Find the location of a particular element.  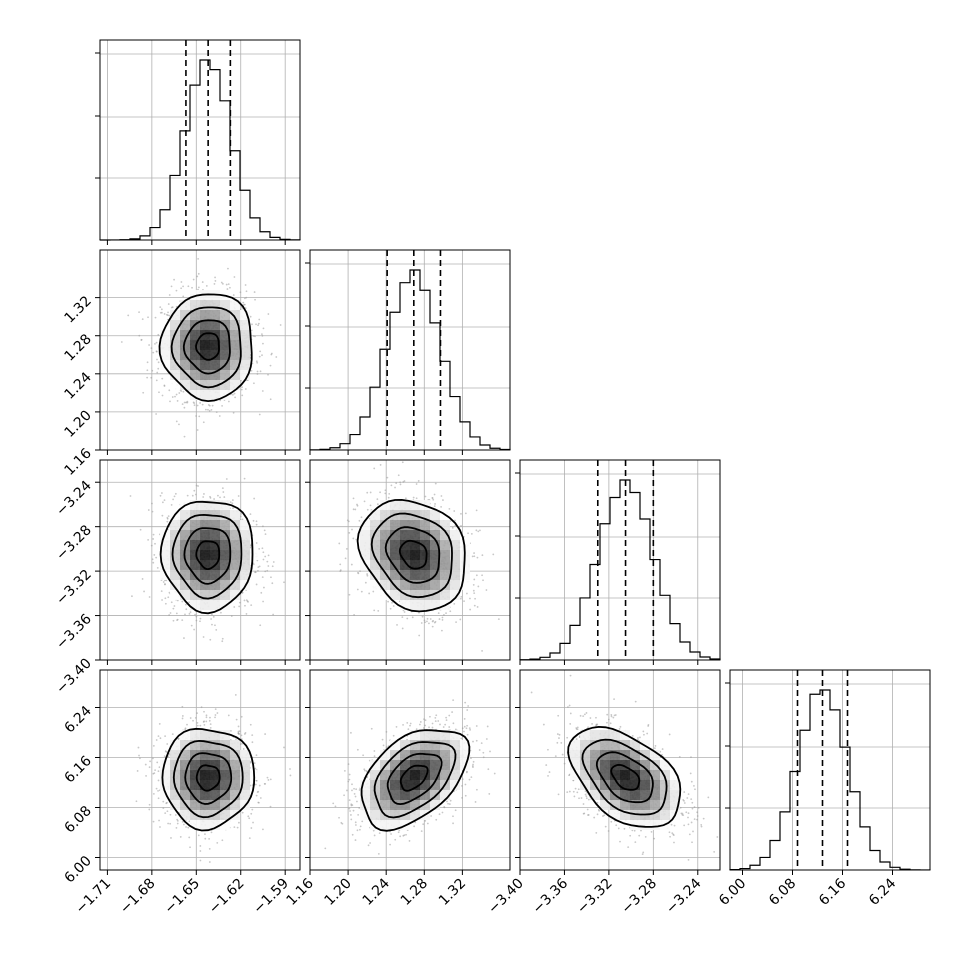

y-tick-label: 1.32 is located at coordinates (77, 309).